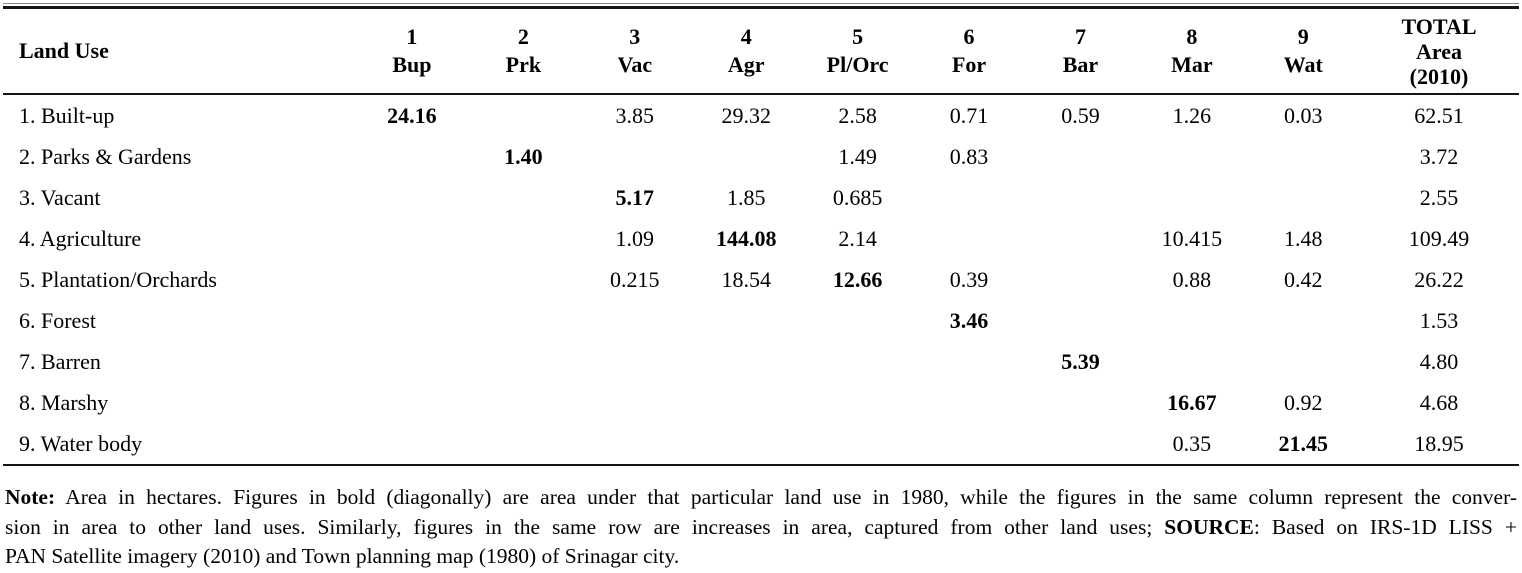 Image resolution: width=1522 pixels, height=573 pixels. I want to click on table-cell: 3.46, so click(969, 320).